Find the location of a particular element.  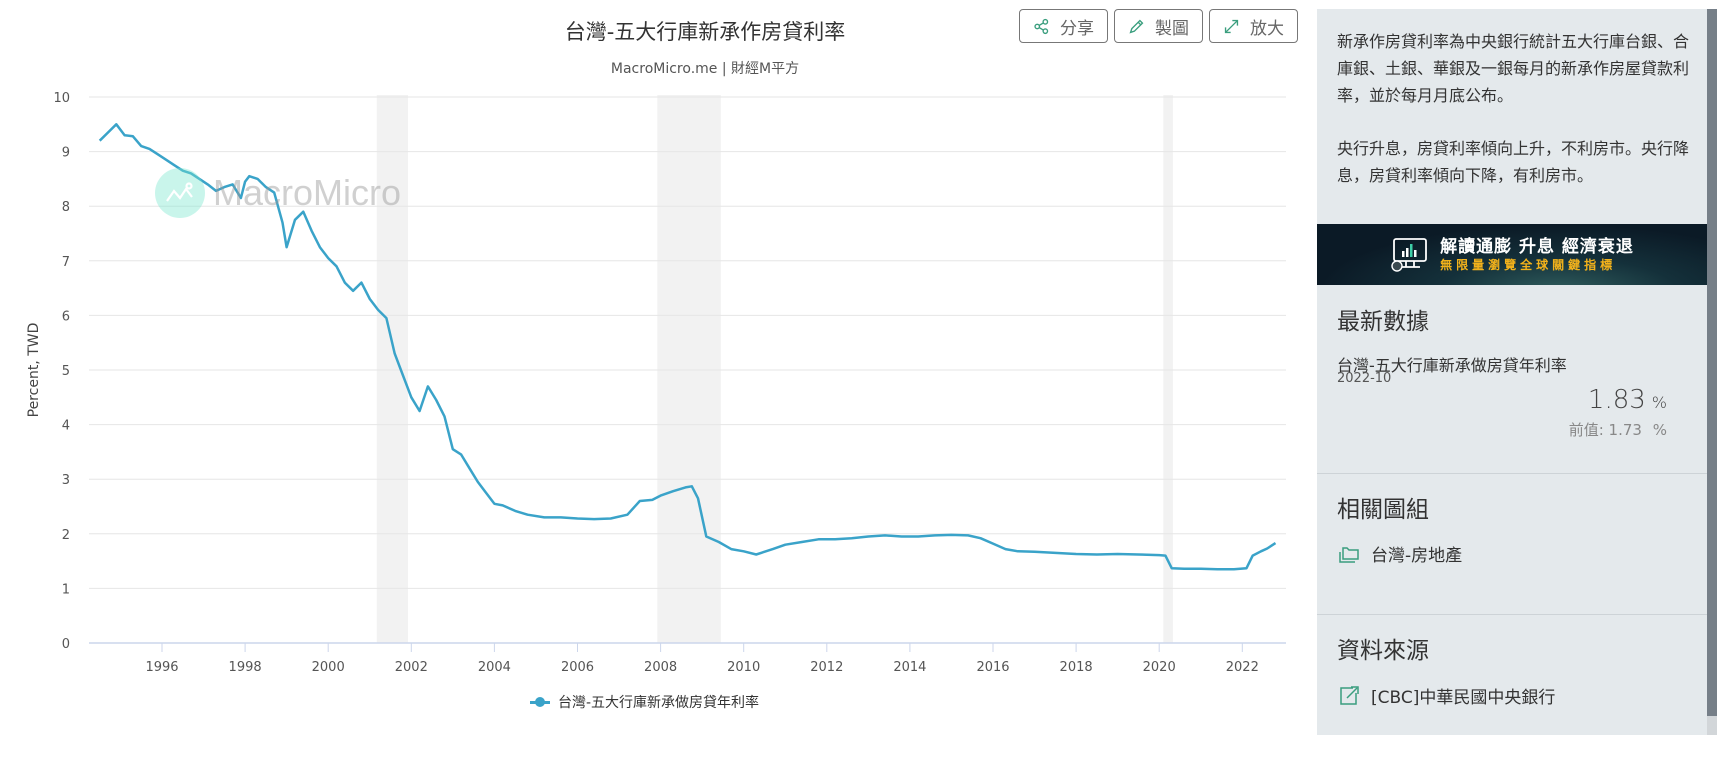

x-tick-label: 2002 is located at coordinates (411, 667).